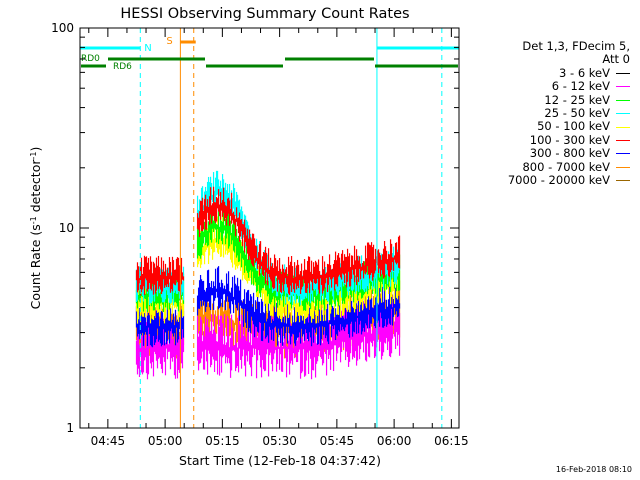 This screenshot has height=480, width=640. I want to click on x-tick-label: 05:15, so click(222, 441).